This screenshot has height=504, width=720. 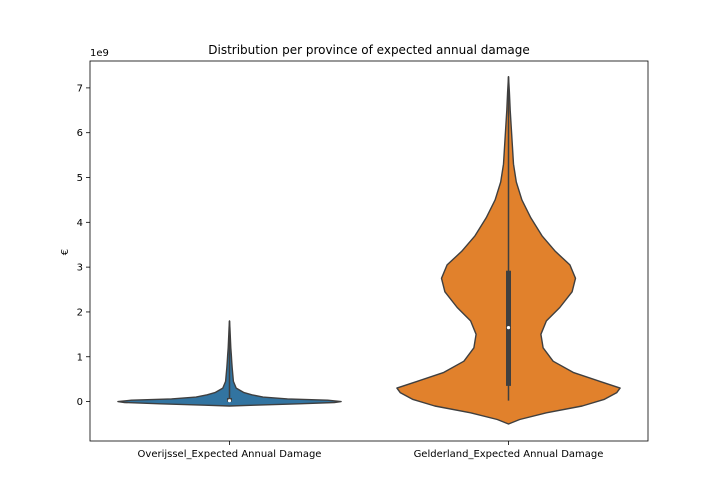 I want to click on y-tick-label: 0, so click(x=80, y=402).